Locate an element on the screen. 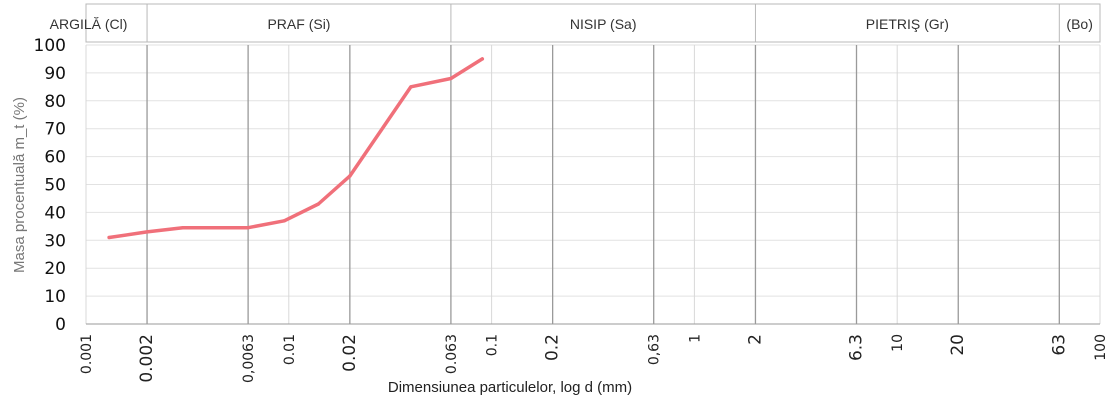 The image size is (1116, 398). x-tick-label: 100 is located at coordinates (1101, 347).